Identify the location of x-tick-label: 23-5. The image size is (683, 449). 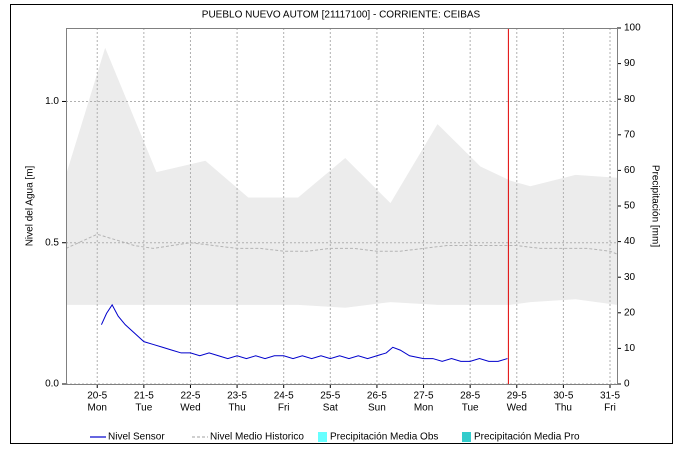
(237, 396).